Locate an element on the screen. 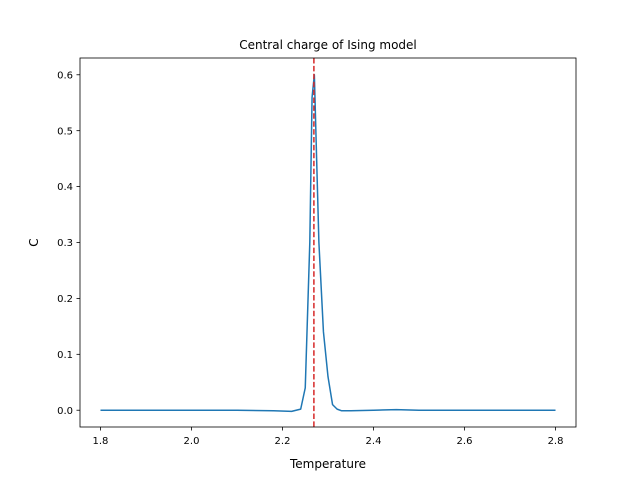 The width and height of the screenshot is (640, 480). chart-title: Central charge of Ising model is located at coordinates (328, 45).